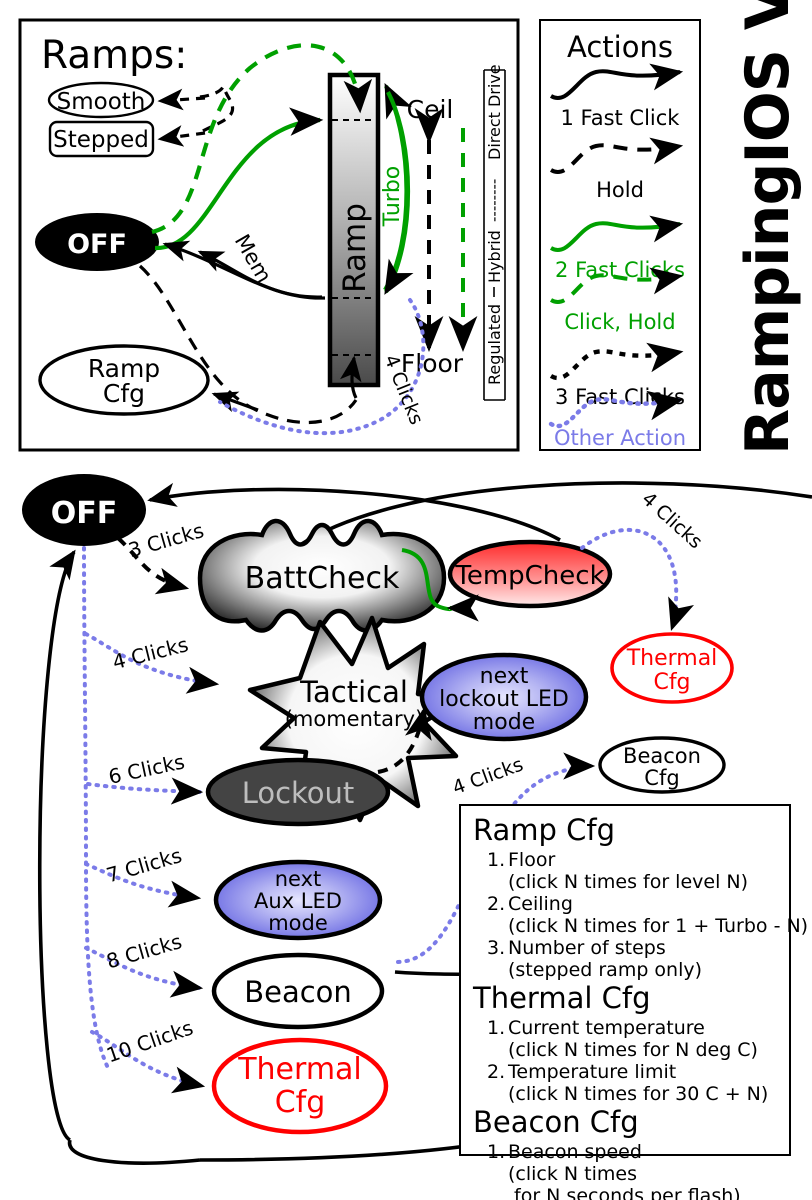 The image size is (812, 1200). I want to click on node-tactical: Tactical (momentary), so click(356, 719).